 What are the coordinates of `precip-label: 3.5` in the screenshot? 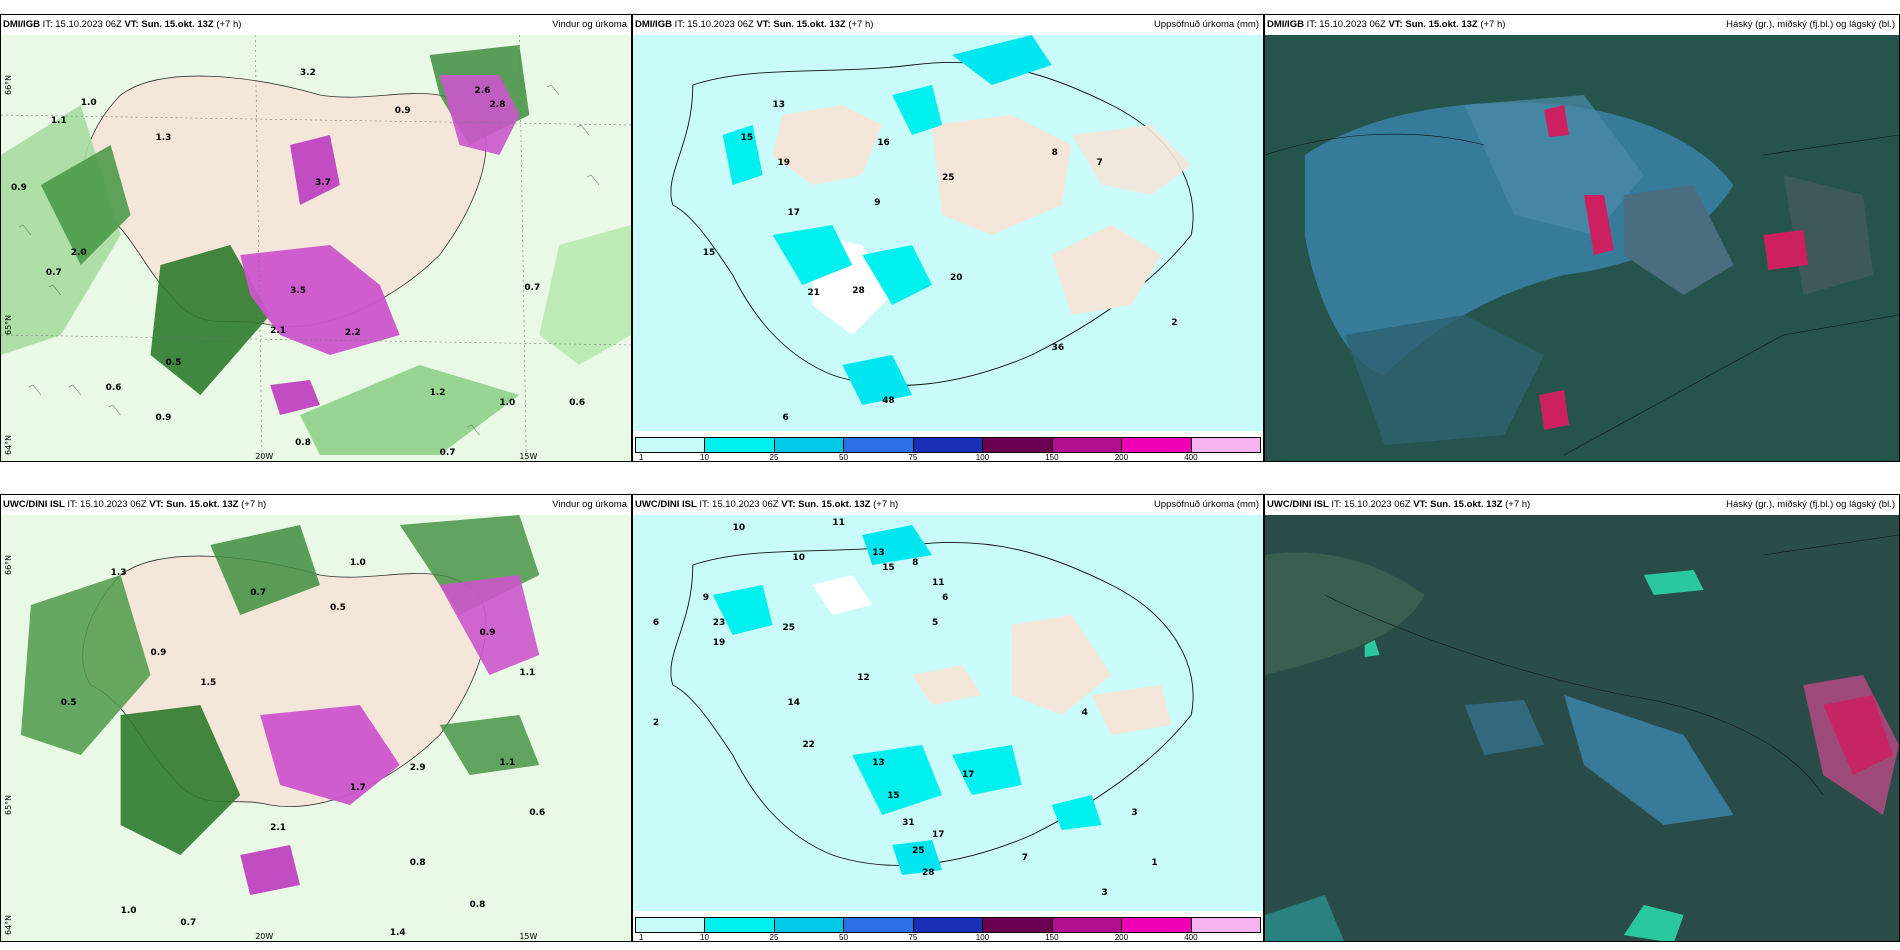 It's located at (298, 291).